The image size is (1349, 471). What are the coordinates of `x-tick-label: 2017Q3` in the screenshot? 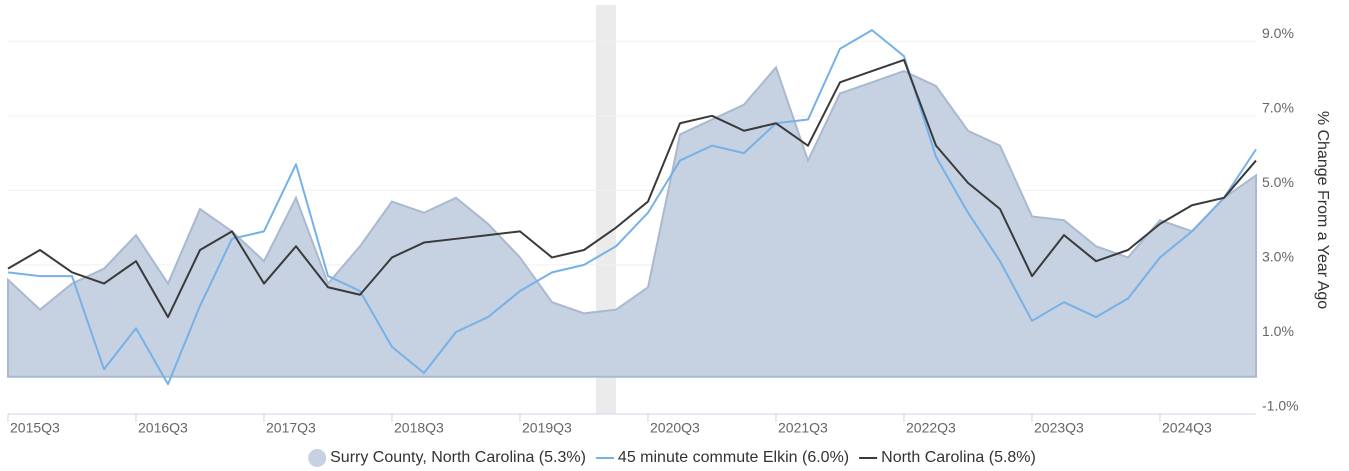 It's located at (291, 428).